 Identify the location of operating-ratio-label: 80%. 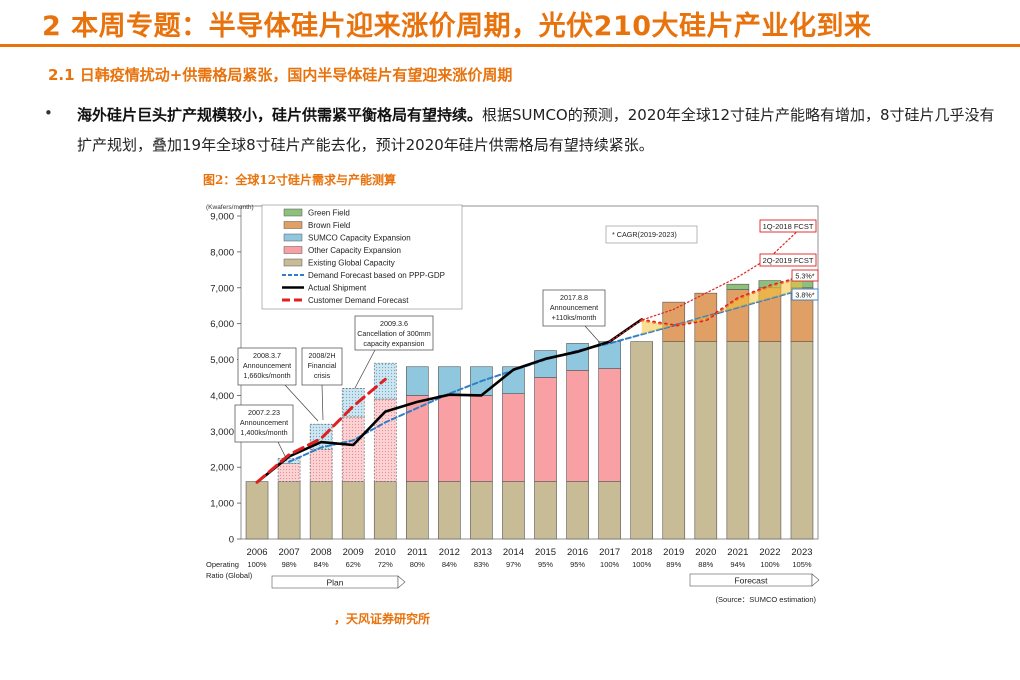
(417, 564).